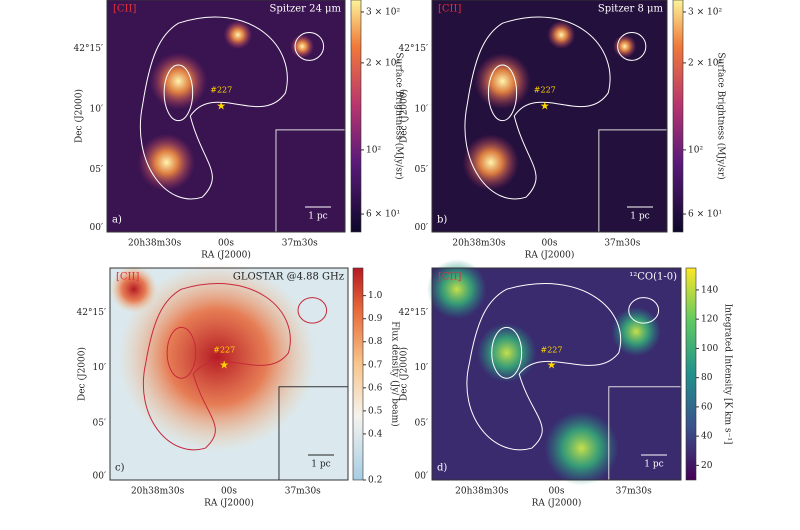 This screenshot has height=530, width=800. Describe the element at coordinates (728, 374) in the screenshot. I see `colorbar-title: Integrated Intensity [K km s⁻¹]` at that location.